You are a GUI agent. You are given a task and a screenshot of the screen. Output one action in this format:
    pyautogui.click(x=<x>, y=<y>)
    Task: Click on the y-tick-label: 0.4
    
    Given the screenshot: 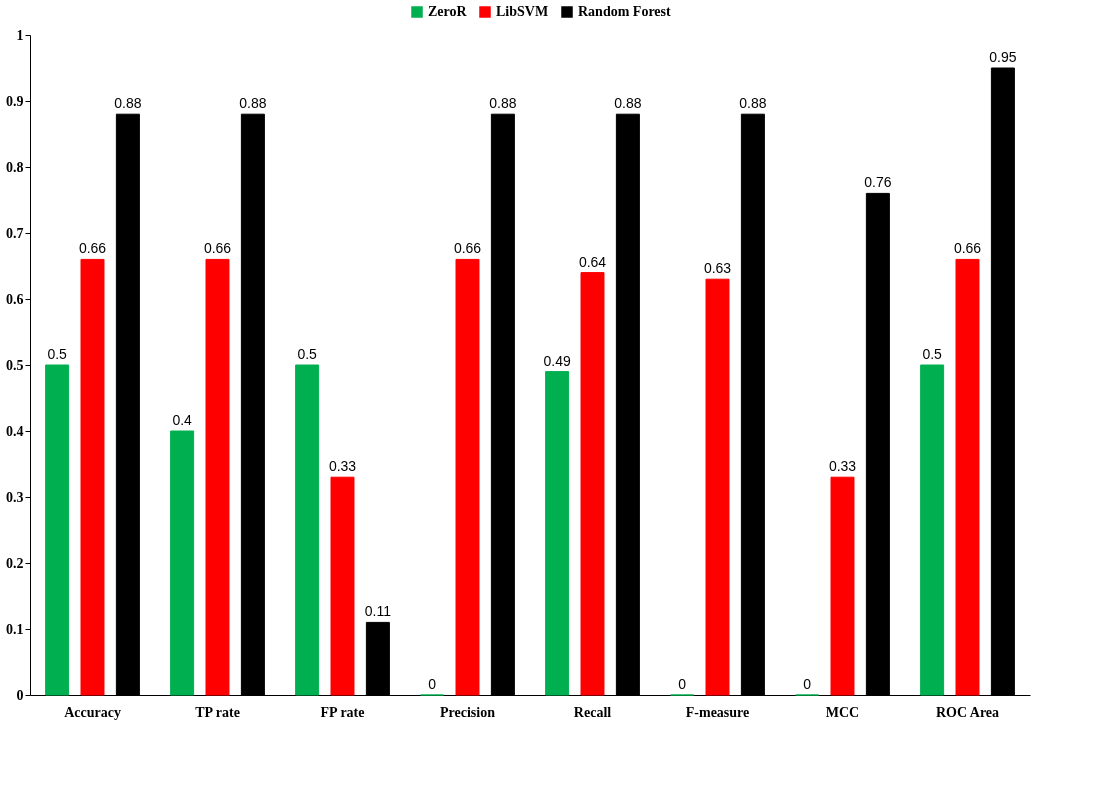 What is the action you would take?
    pyautogui.click(x=15, y=431)
    